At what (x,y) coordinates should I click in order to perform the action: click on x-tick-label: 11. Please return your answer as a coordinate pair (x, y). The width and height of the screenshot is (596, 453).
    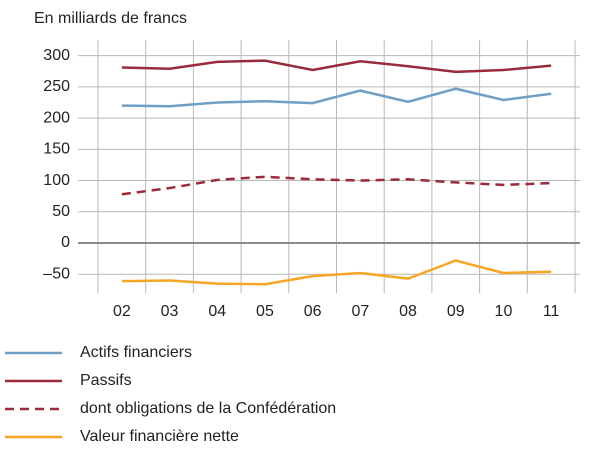
    Looking at the image, I should click on (551, 311).